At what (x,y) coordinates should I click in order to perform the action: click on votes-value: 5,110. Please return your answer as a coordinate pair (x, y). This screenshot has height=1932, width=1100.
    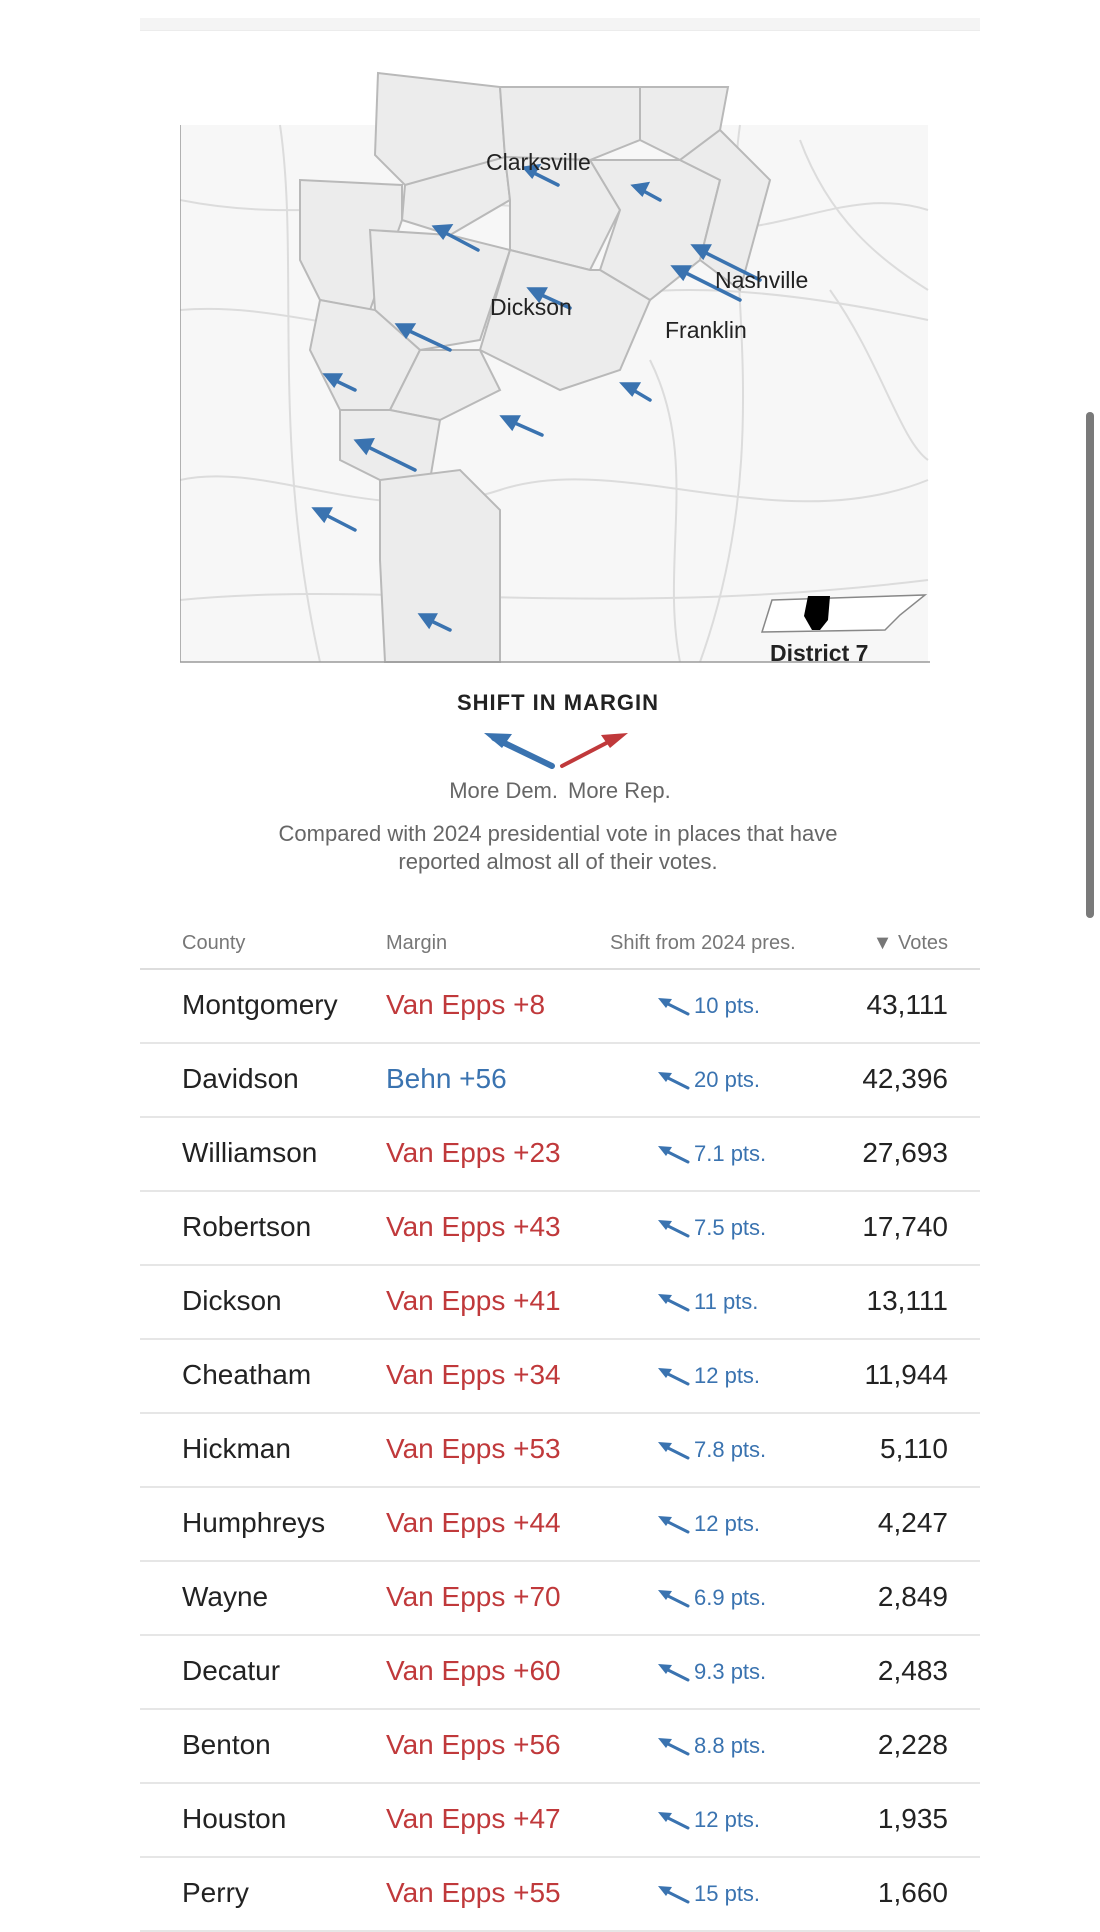
    Looking at the image, I should click on (914, 1448).